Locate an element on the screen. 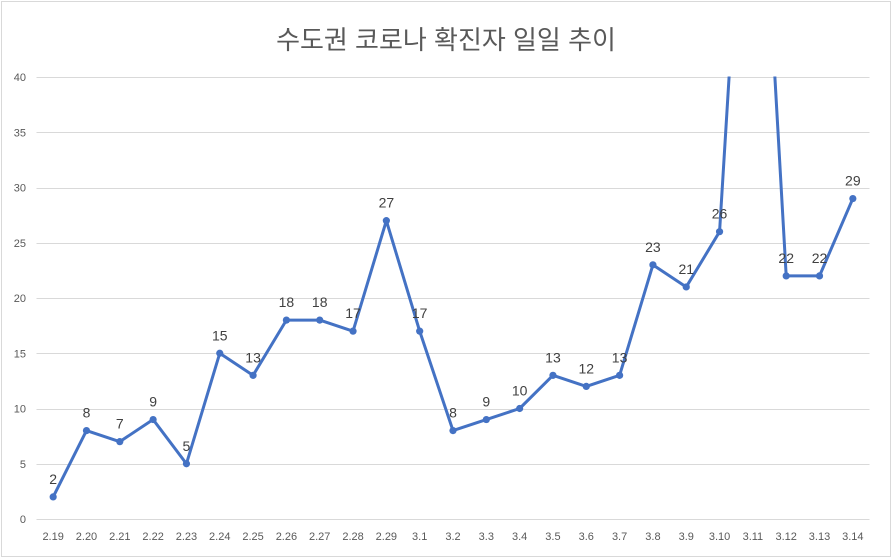 This screenshot has width=893, height=560. x-tick-label: 3.9 is located at coordinates (686, 537).